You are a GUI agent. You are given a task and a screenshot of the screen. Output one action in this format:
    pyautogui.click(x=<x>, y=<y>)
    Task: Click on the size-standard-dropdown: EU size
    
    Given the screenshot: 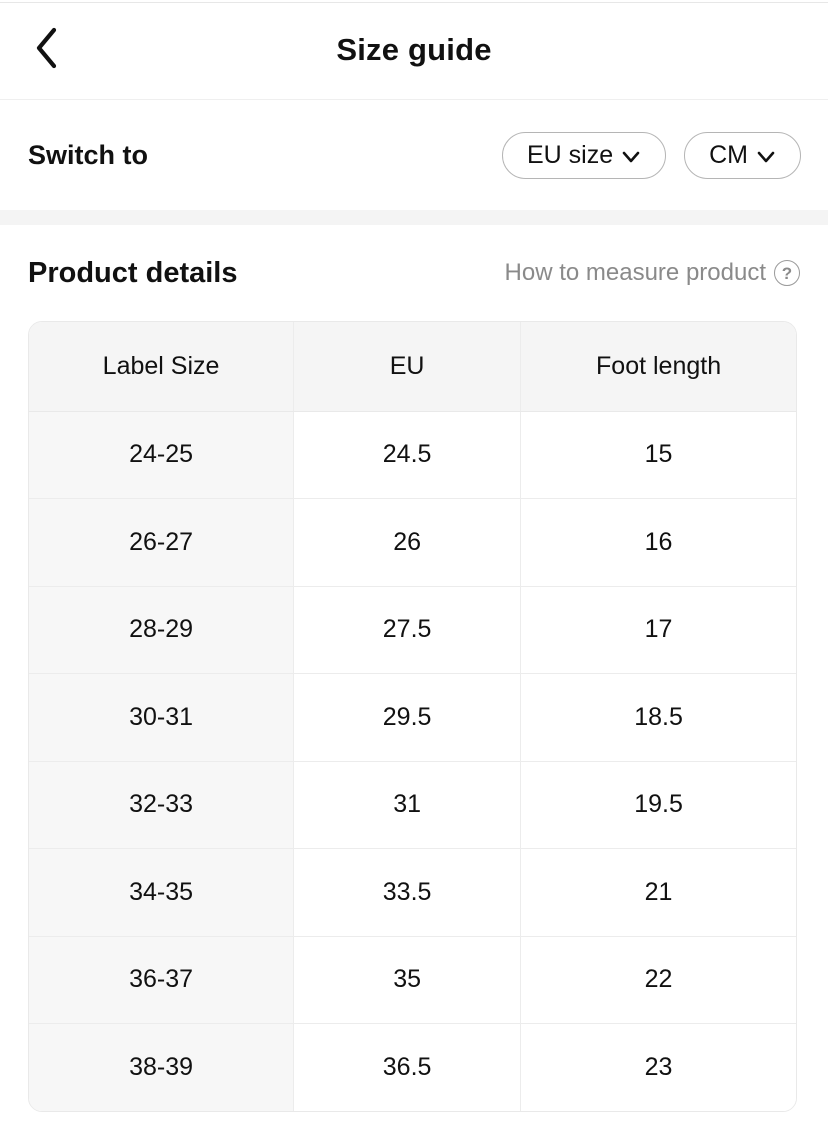 What is the action you would take?
    pyautogui.click(x=584, y=155)
    